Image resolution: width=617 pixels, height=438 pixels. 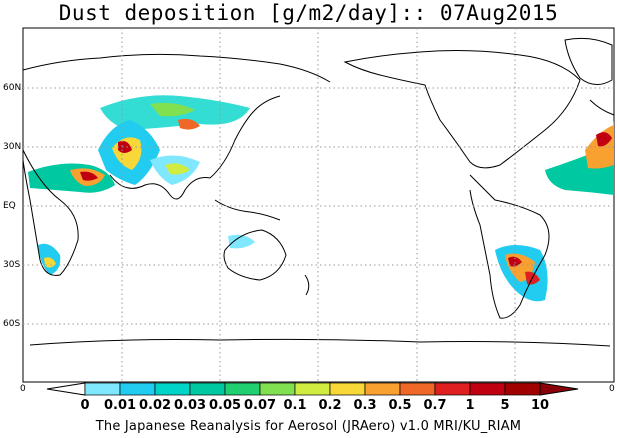 What do you see at coordinates (12, 88) in the screenshot?
I see `lat-label-60n: 60N` at bounding box center [12, 88].